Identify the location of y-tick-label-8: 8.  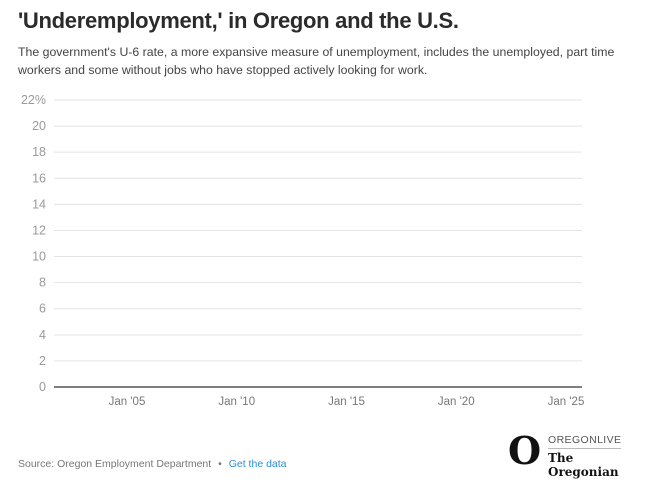
(42, 283).